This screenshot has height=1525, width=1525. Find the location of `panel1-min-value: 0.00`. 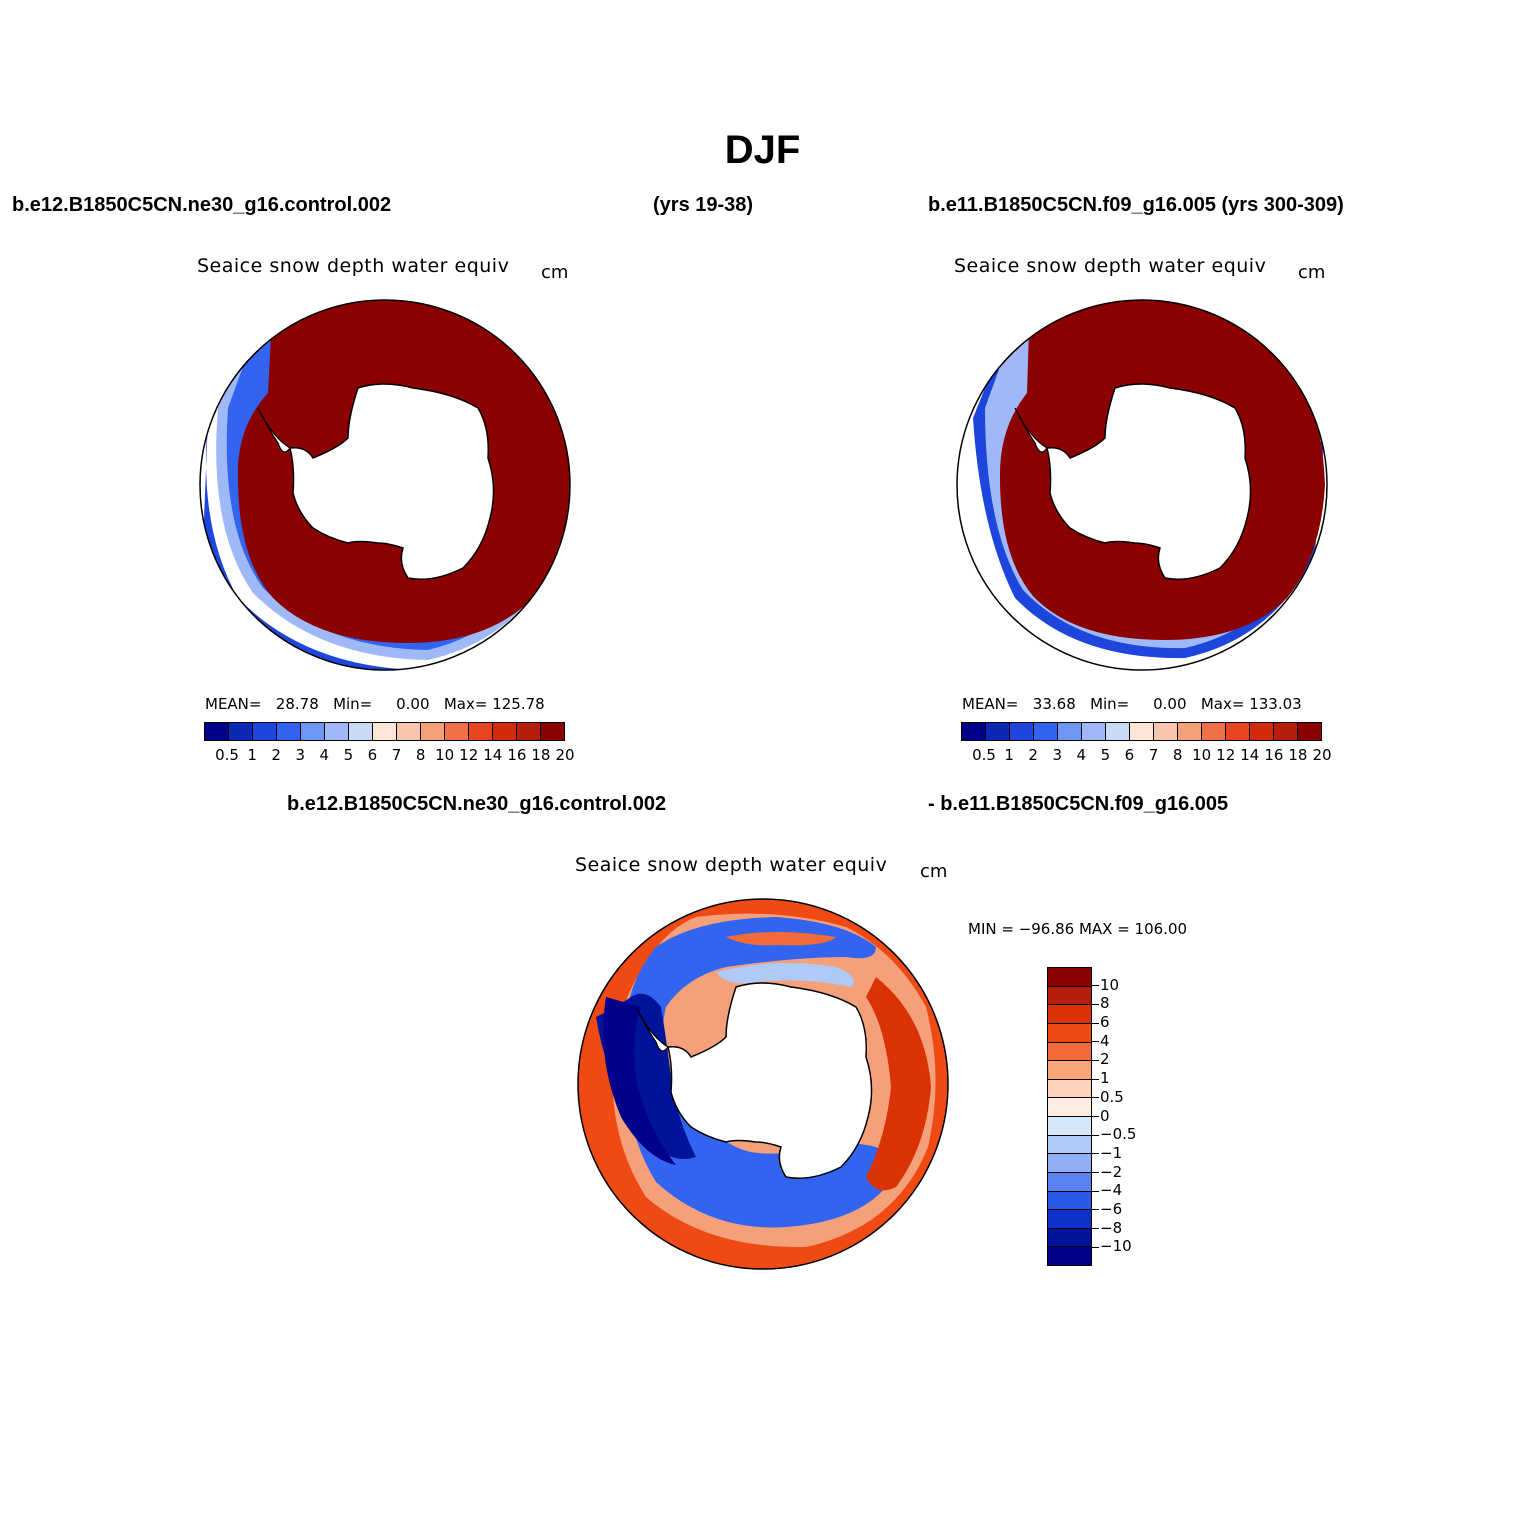

panel1-min-value: 0.00 is located at coordinates (413, 704).